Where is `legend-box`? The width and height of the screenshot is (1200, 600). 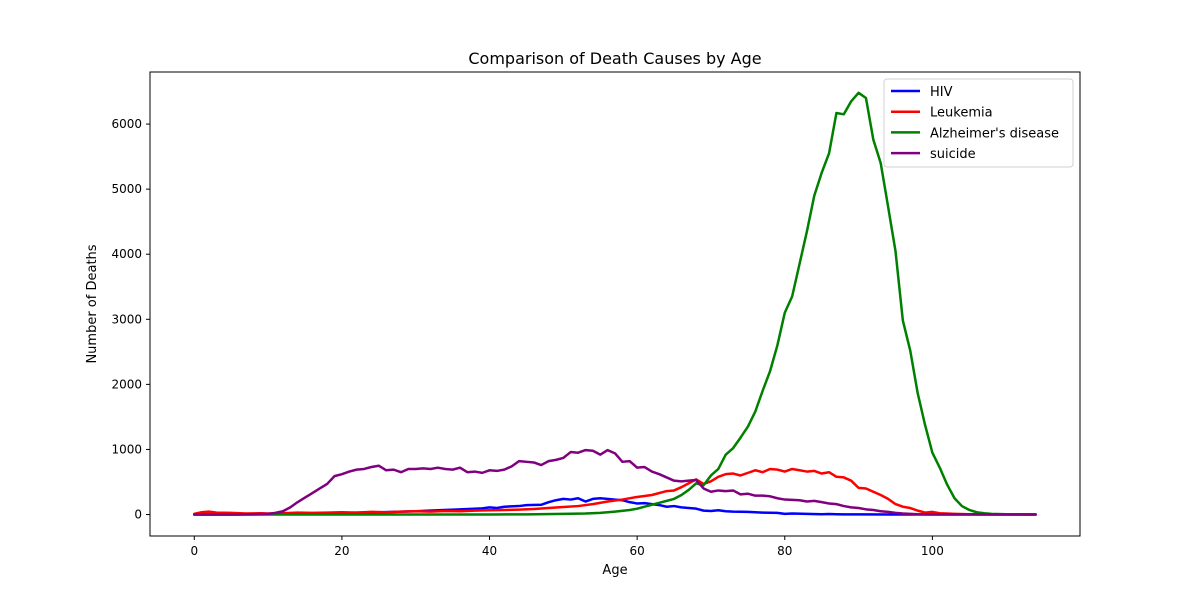 legend-box is located at coordinates (978, 123).